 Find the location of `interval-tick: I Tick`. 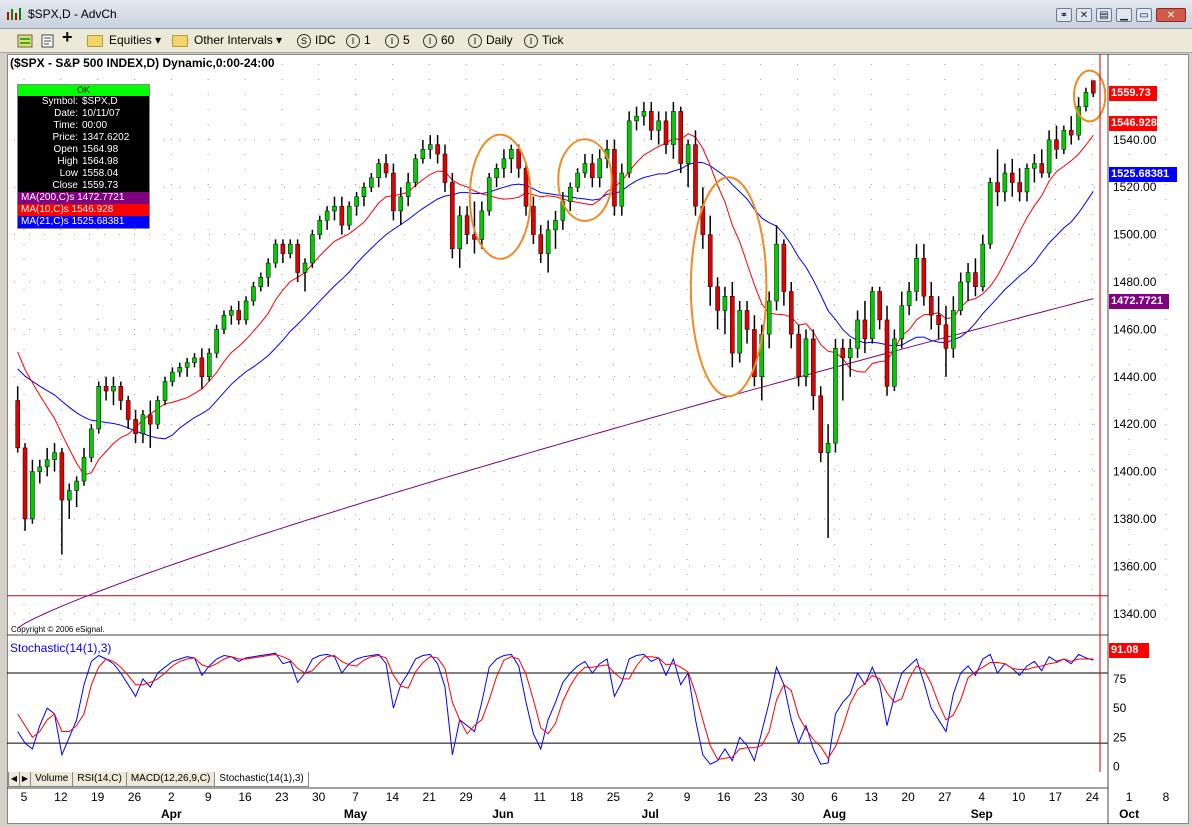

interval-tick: I Tick is located at coordinates (544, 40).